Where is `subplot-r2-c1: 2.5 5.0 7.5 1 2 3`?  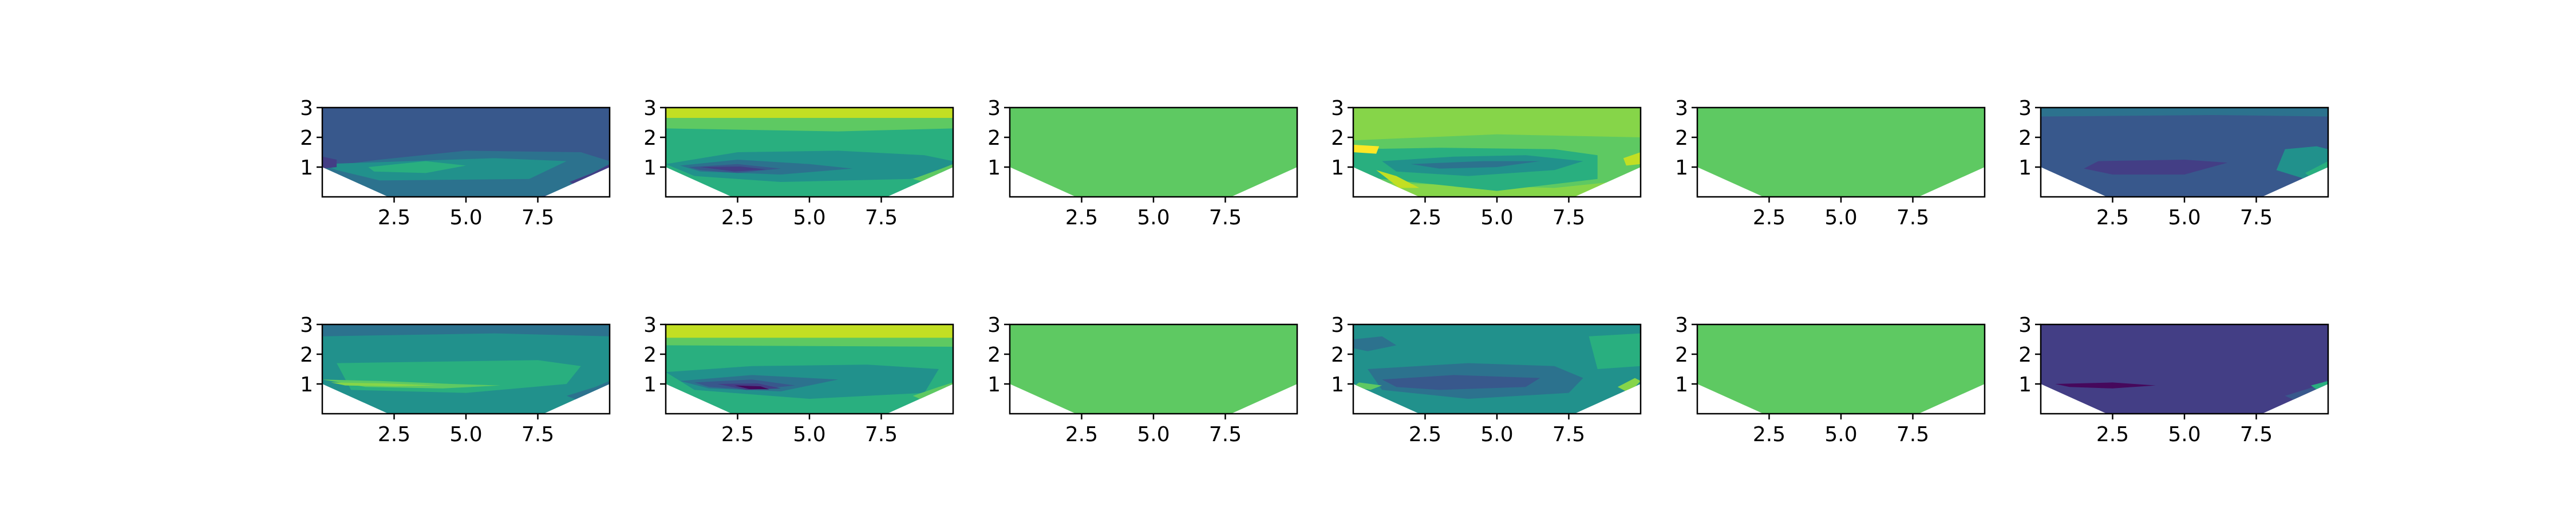 subplot-r2-c1: 2.5 5.0 7.5 1 2 3 is located at coordinates (455, 380).